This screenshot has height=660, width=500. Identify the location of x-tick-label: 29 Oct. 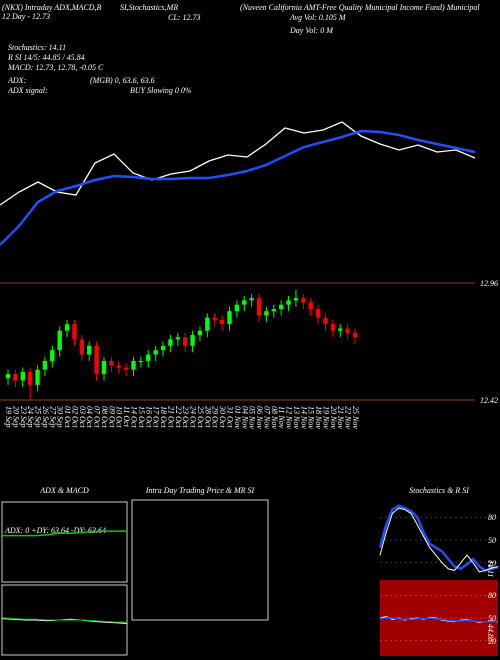
(215, 417).